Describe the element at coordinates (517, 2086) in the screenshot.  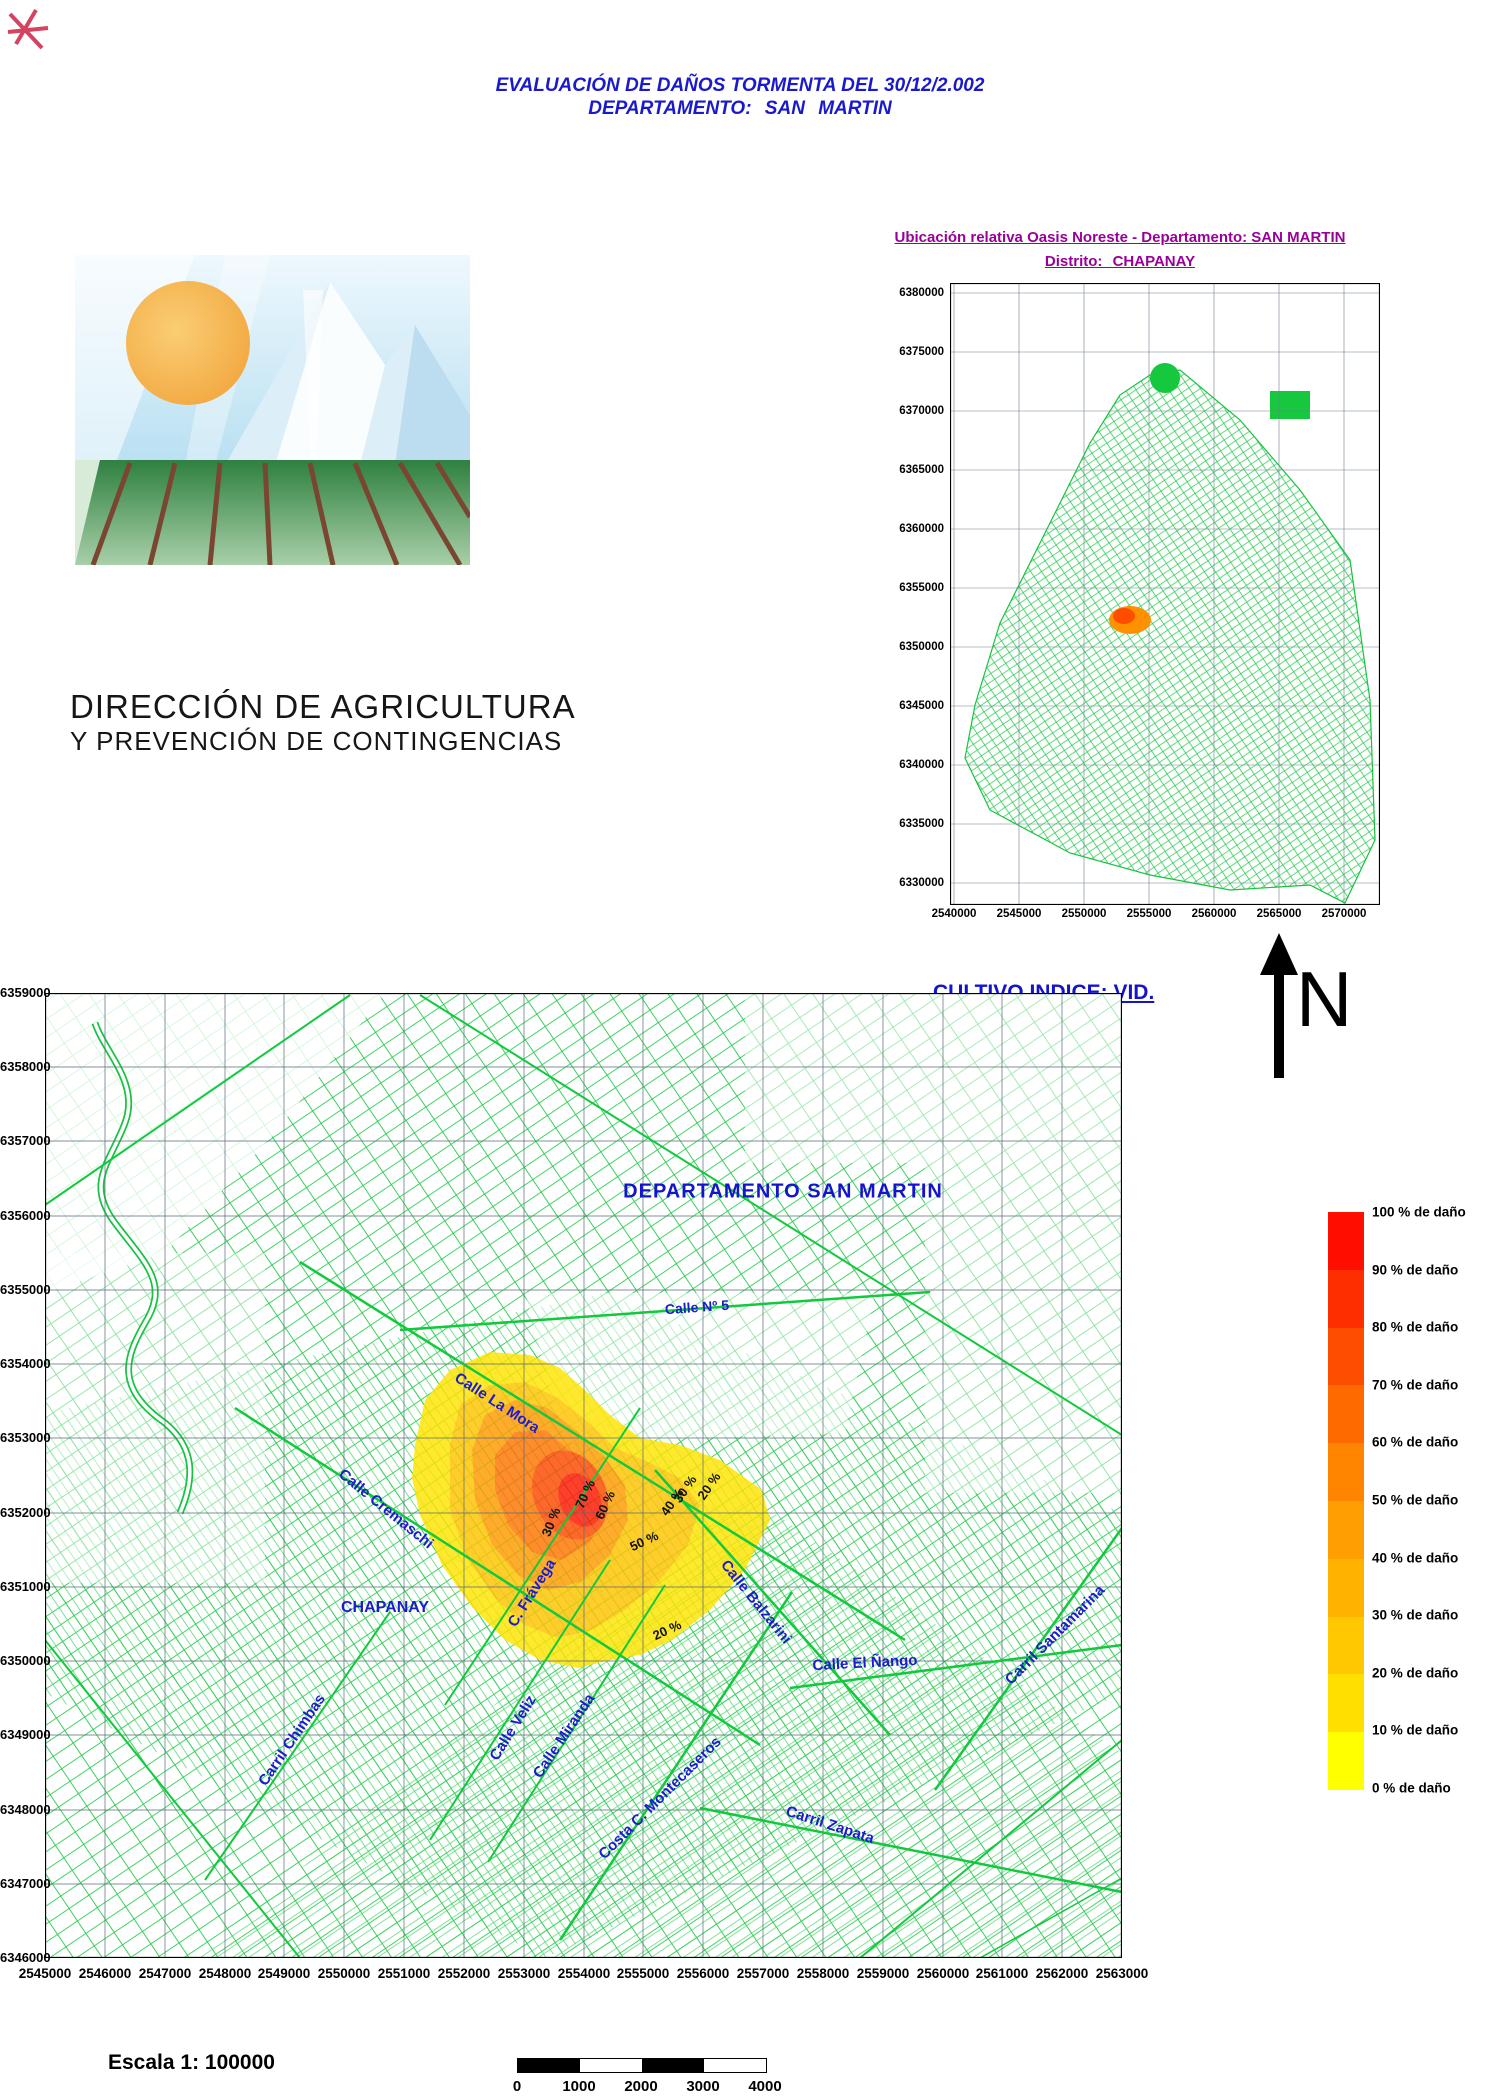
I see `scale-bar-tick: 0` at that location.